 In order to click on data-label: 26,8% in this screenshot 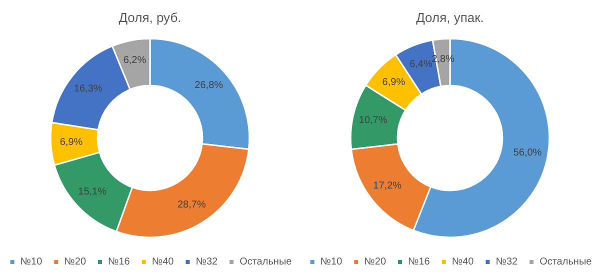, I will do `click(209, 85)`.